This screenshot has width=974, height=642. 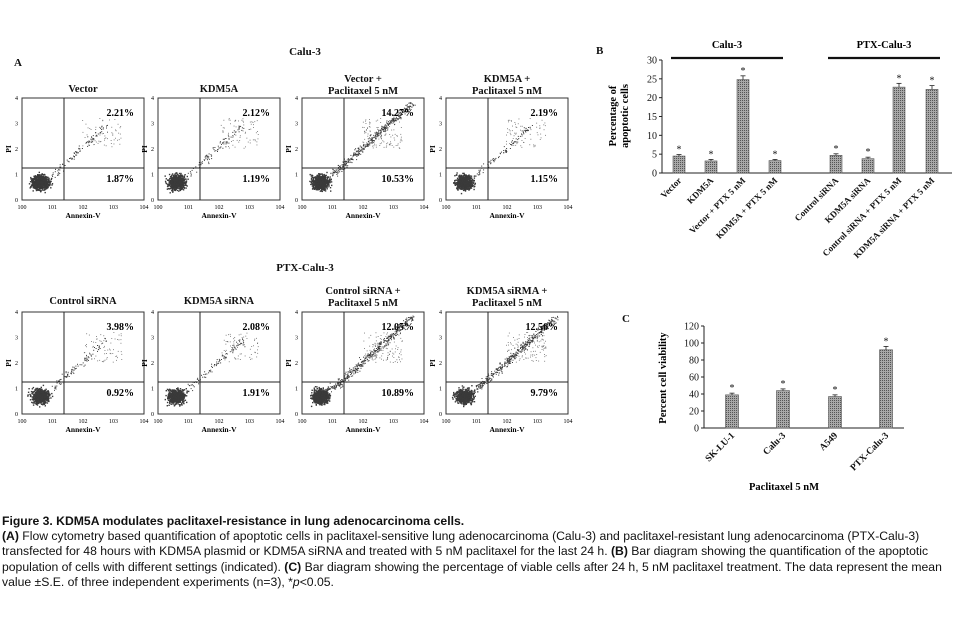 I want to click on panel-a-letter: A, so click(x=18, y=63).